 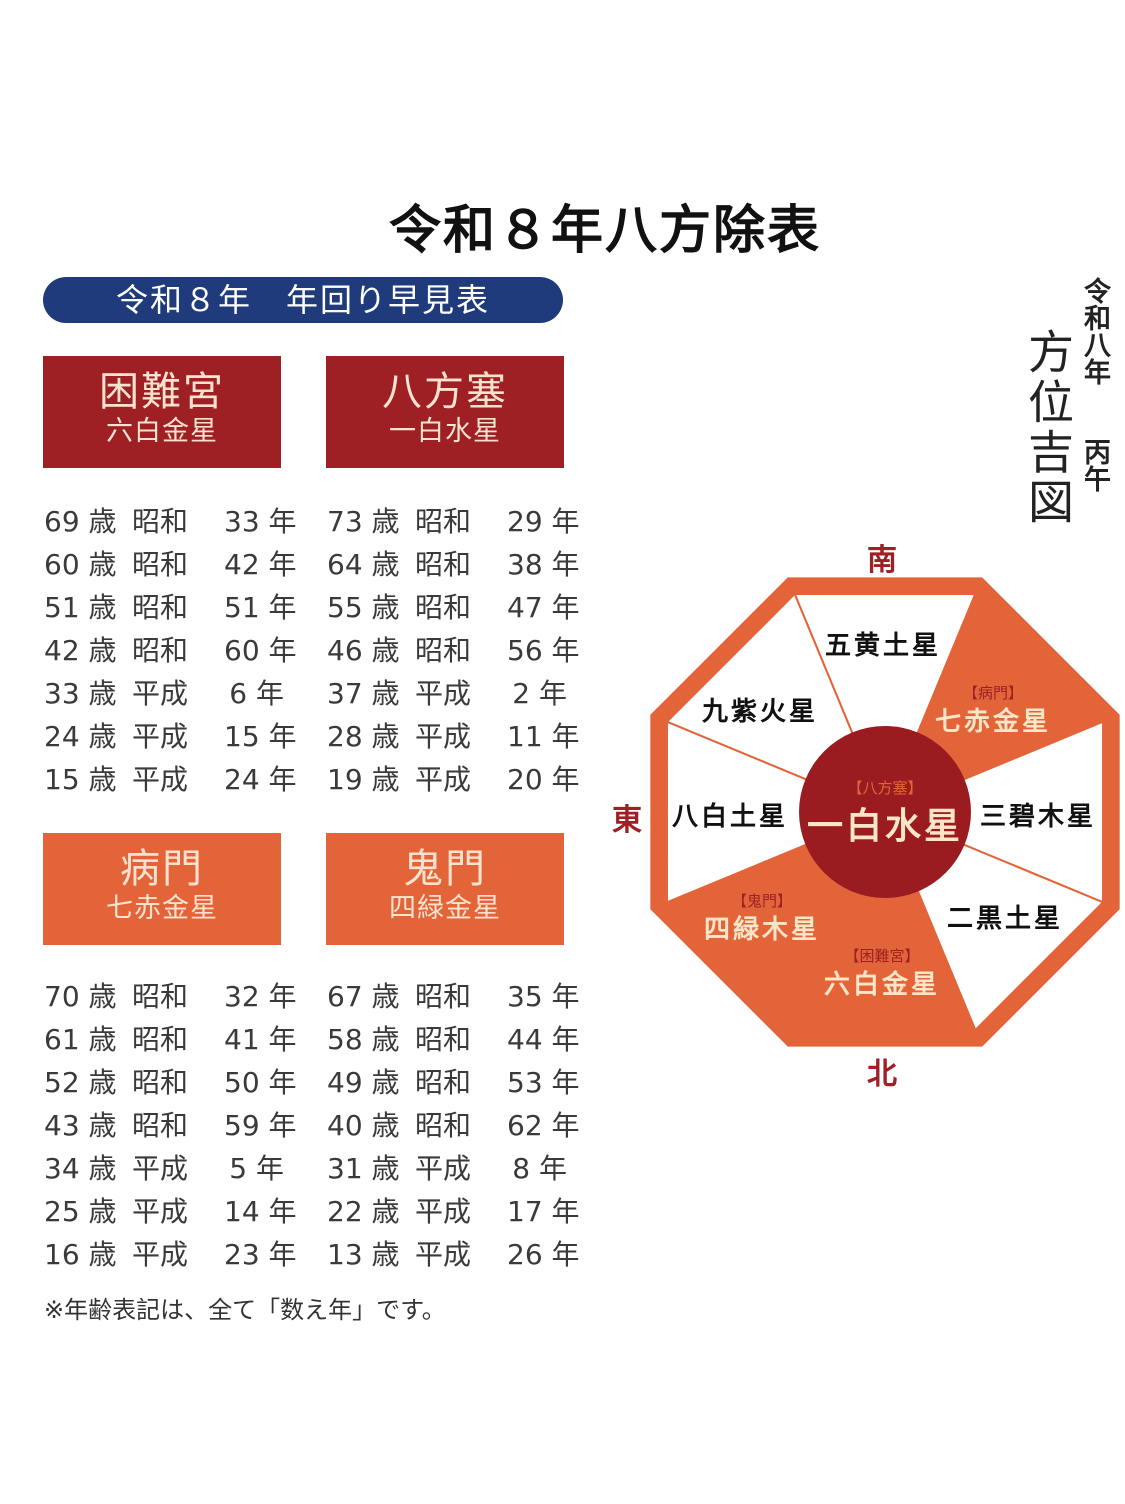 What do you see at coordinates (543, 779) in the screenshot?
I see `year: 20 年` at bounding box center [543, 779].